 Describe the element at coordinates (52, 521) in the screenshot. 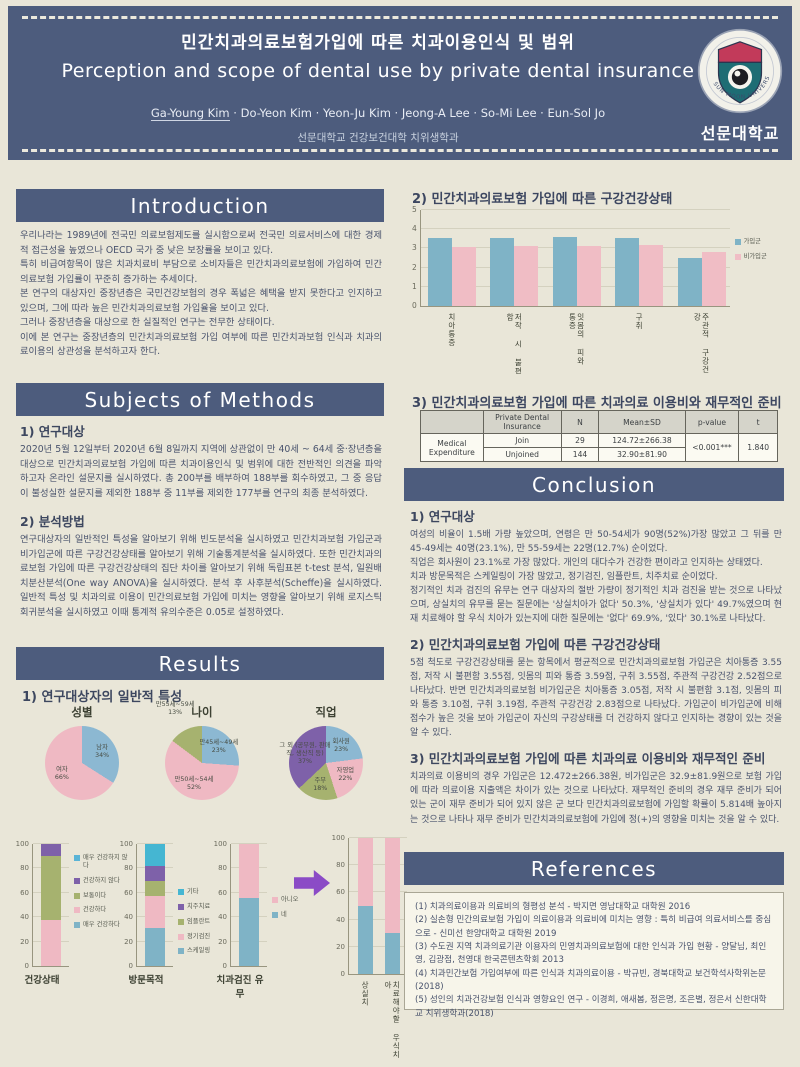

I see `methods-sub2-title: 2) 분석방법` at that location.